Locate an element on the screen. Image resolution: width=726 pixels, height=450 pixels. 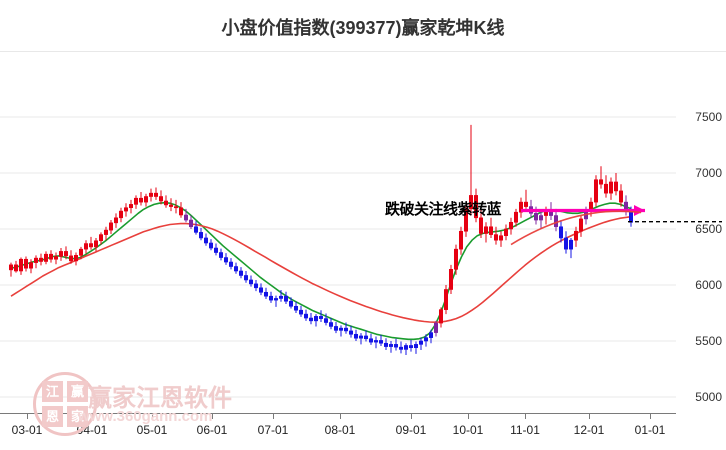
x-axis-label: 05-01 is located at coordinates (152, 430).